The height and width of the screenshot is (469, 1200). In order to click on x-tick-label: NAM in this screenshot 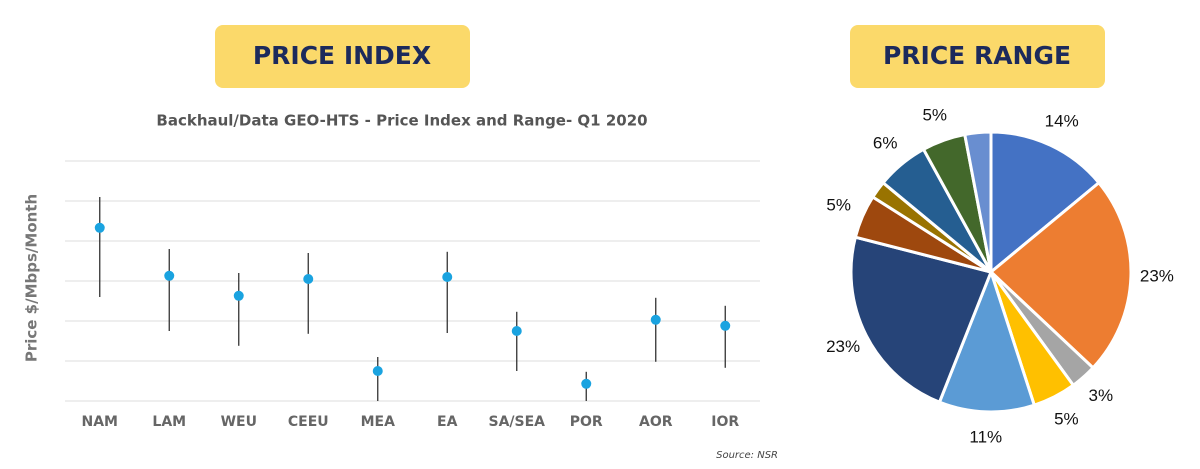, I will do `click(100, 422)`.